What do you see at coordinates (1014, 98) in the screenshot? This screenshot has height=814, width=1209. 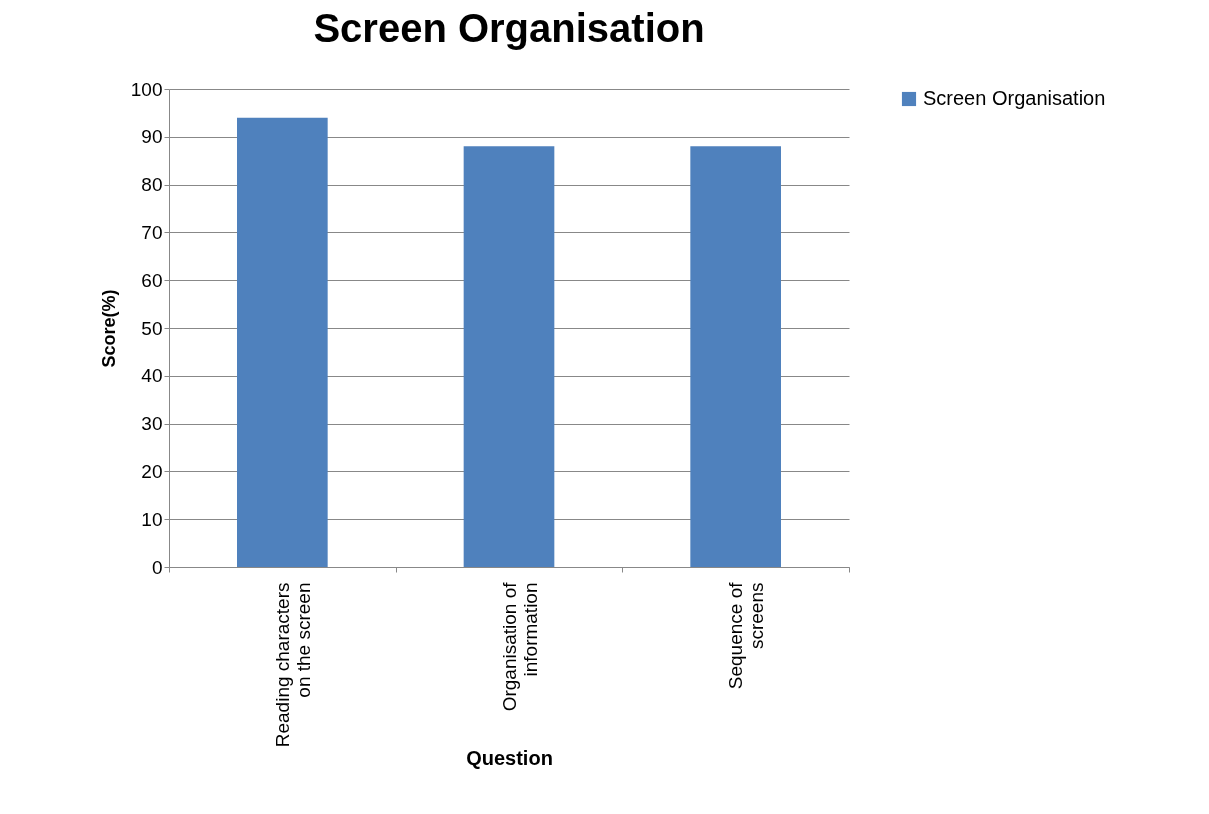 I see `legend-label: Screen Organisation` at bounding box center [1014, 98].